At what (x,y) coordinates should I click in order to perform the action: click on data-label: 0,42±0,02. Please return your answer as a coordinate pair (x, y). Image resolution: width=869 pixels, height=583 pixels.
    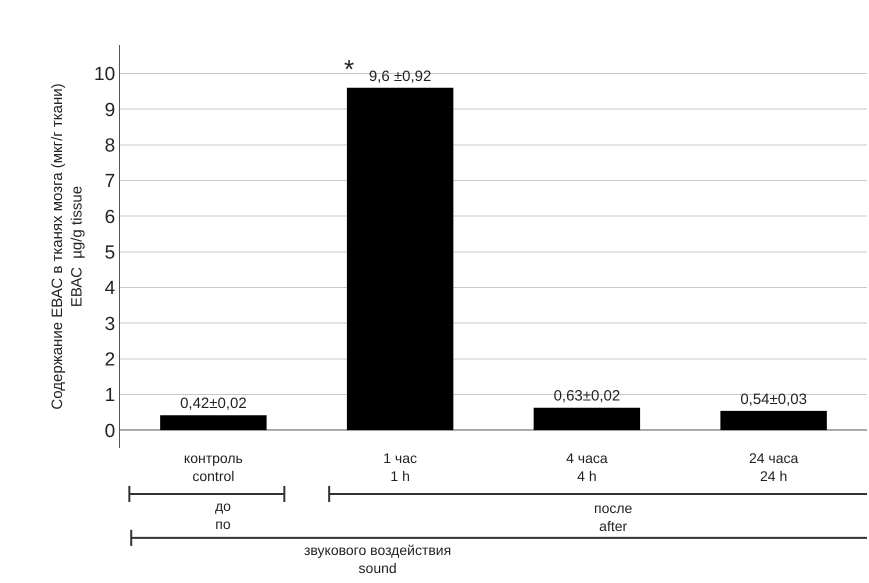
    Looking at the image, I should click on (213, 403).